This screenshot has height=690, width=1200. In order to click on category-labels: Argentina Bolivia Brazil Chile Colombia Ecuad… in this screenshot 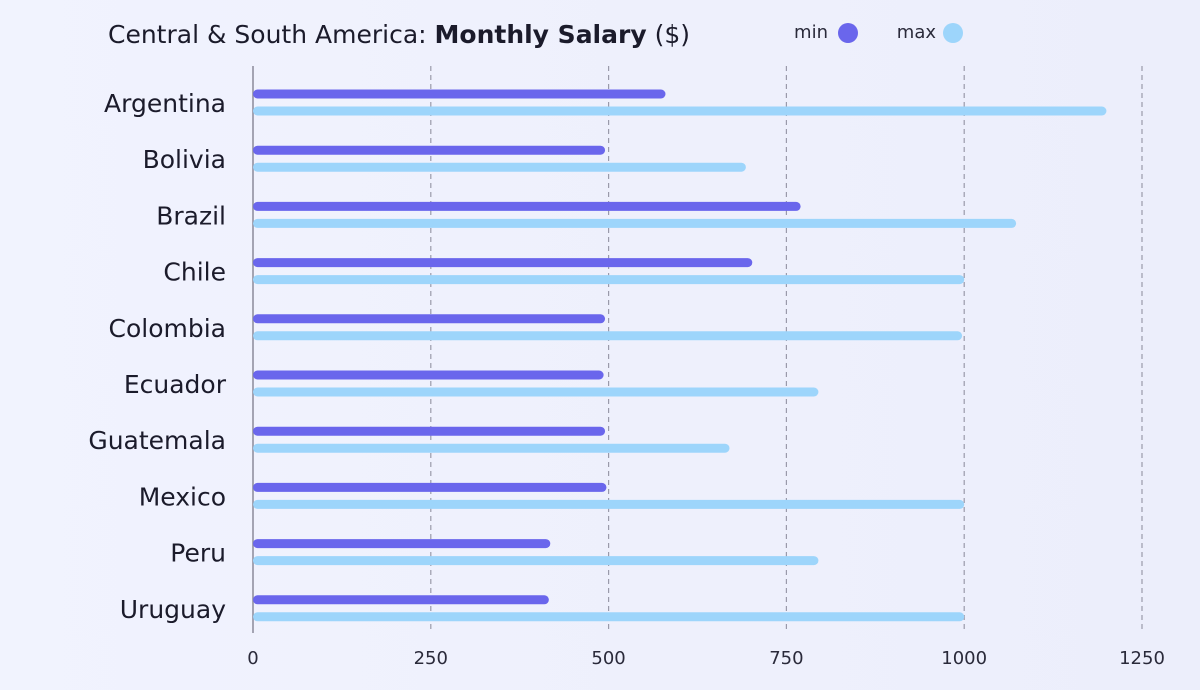, I will do `click(157, 356)`.